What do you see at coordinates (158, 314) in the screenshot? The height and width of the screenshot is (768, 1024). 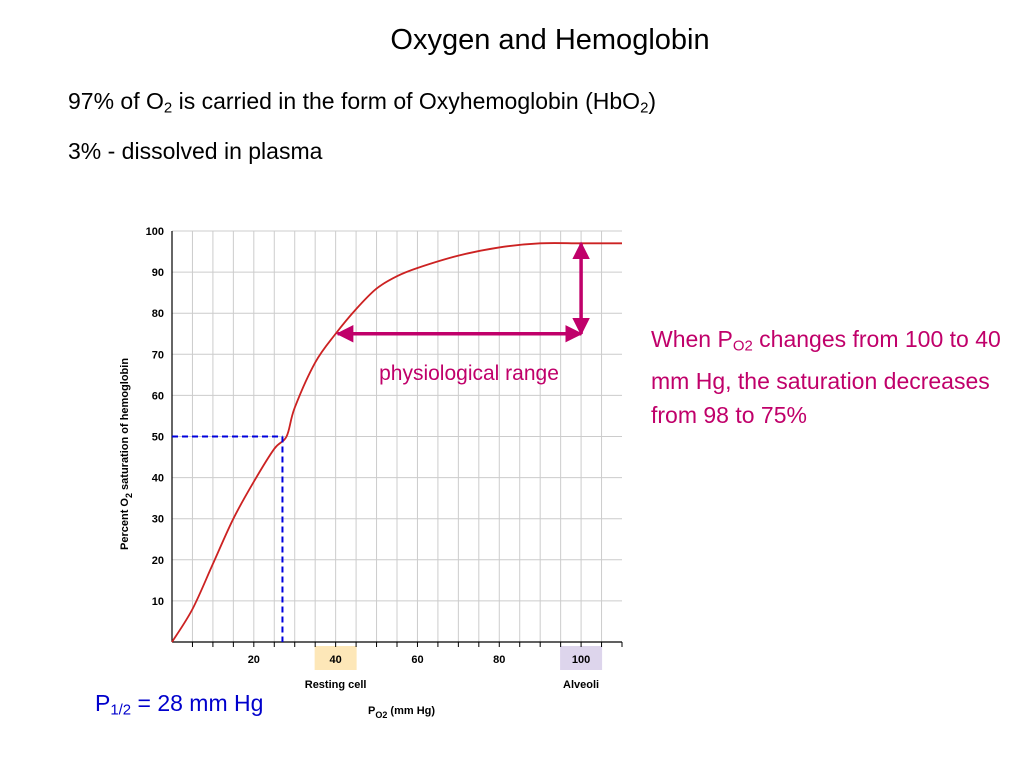 I see `y-tick-label: 80` at bounding box center [158, 314].